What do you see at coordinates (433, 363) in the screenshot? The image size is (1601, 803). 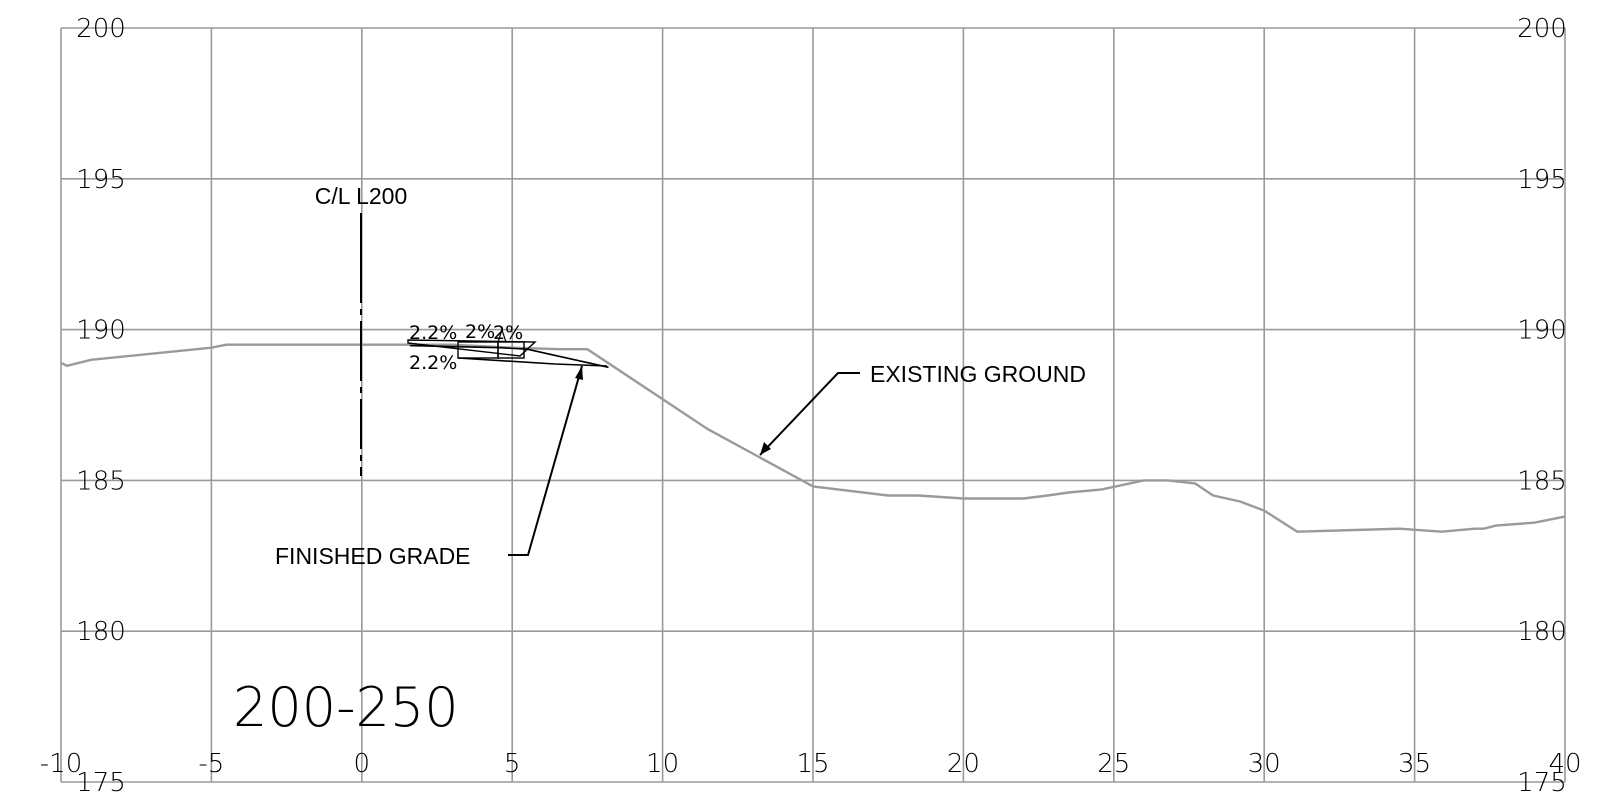 I see `slope-label-lower-left: 2.2%` at bounding box center [433, 363].